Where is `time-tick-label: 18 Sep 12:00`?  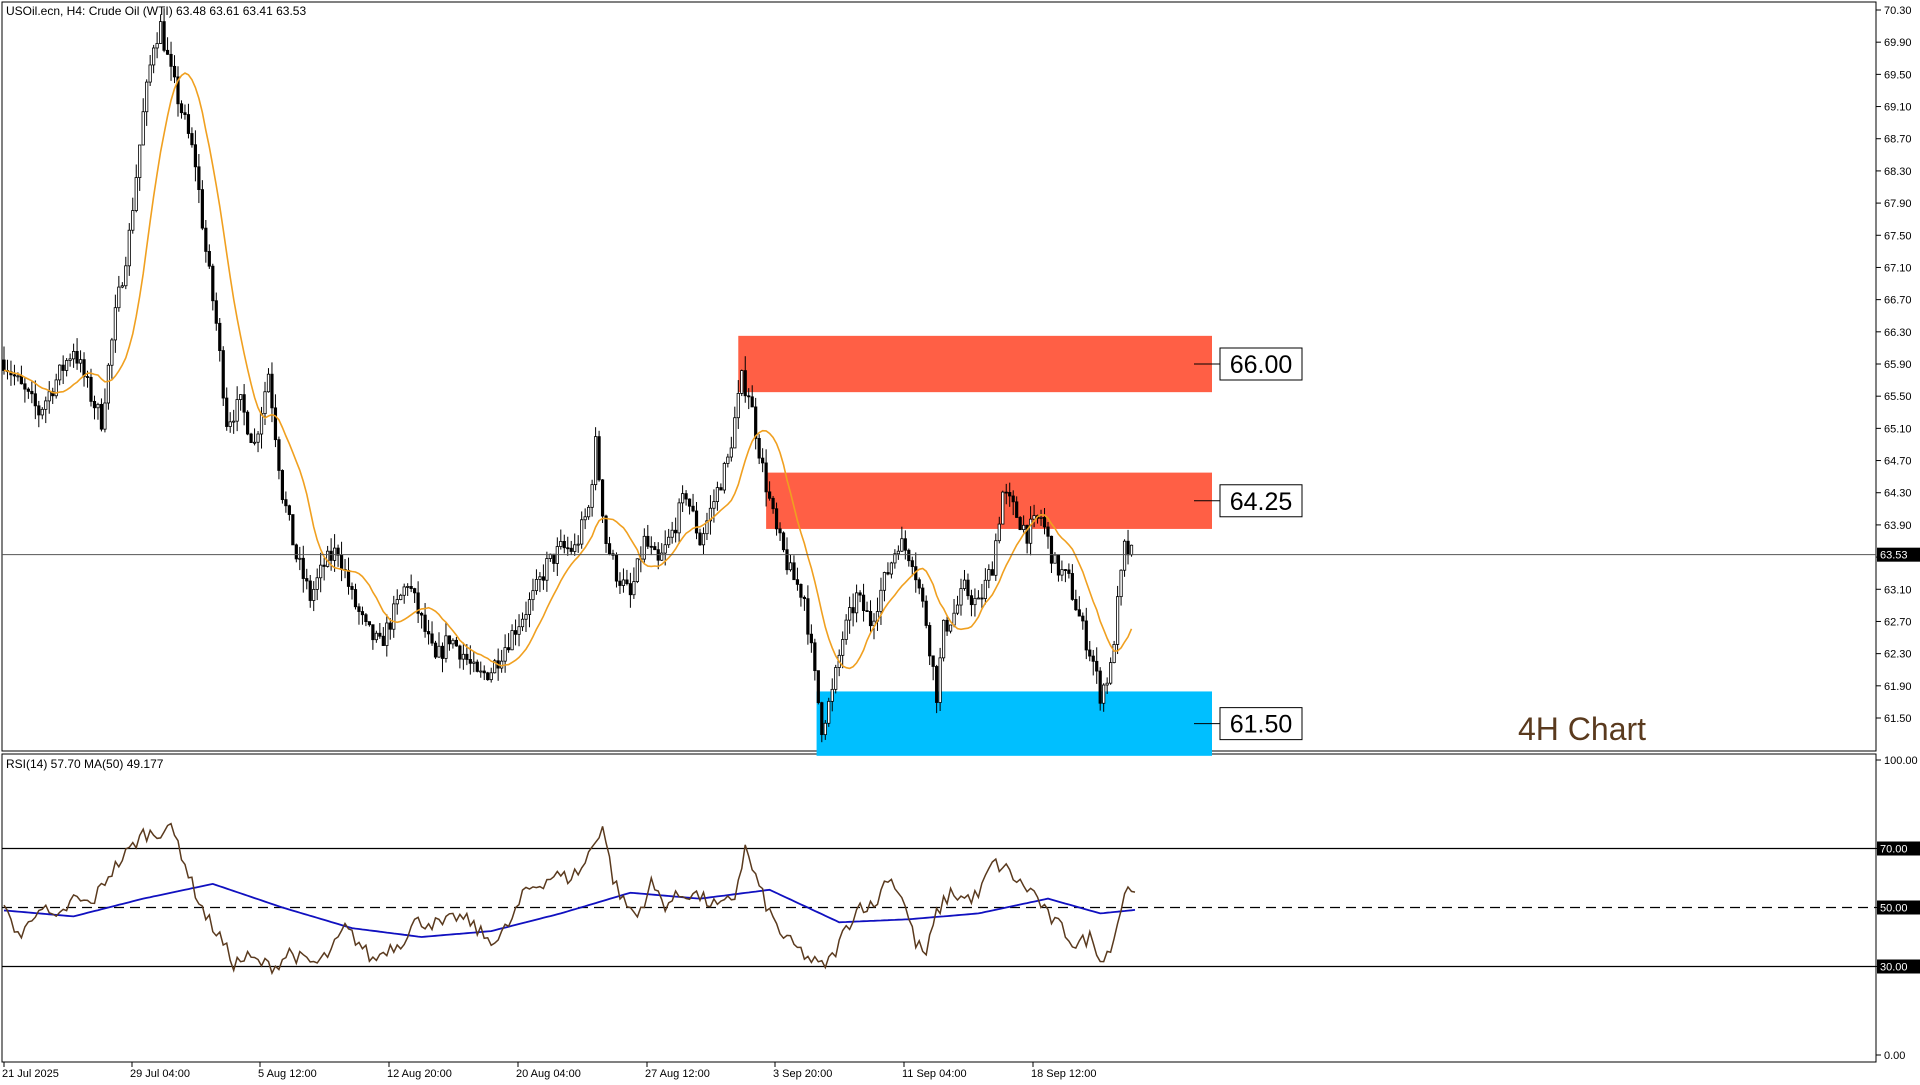 time-tick-label: 18 Sep 12:00 is located at coordinates (1063, 1074).